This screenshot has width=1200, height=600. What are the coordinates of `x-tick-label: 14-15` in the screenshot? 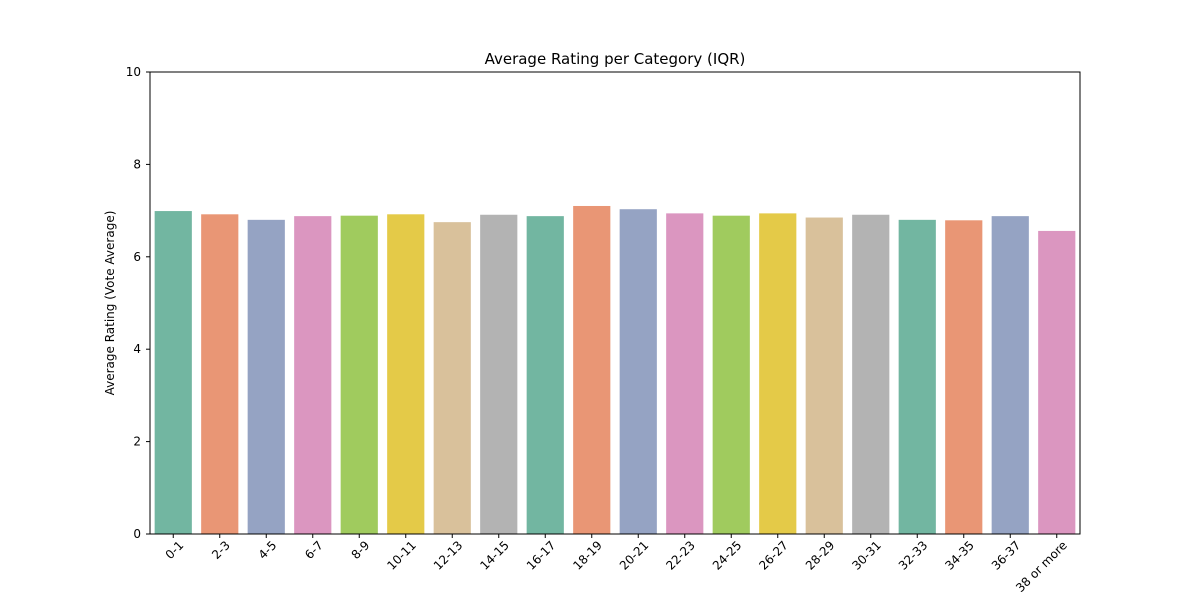 It's located at (494, 555).